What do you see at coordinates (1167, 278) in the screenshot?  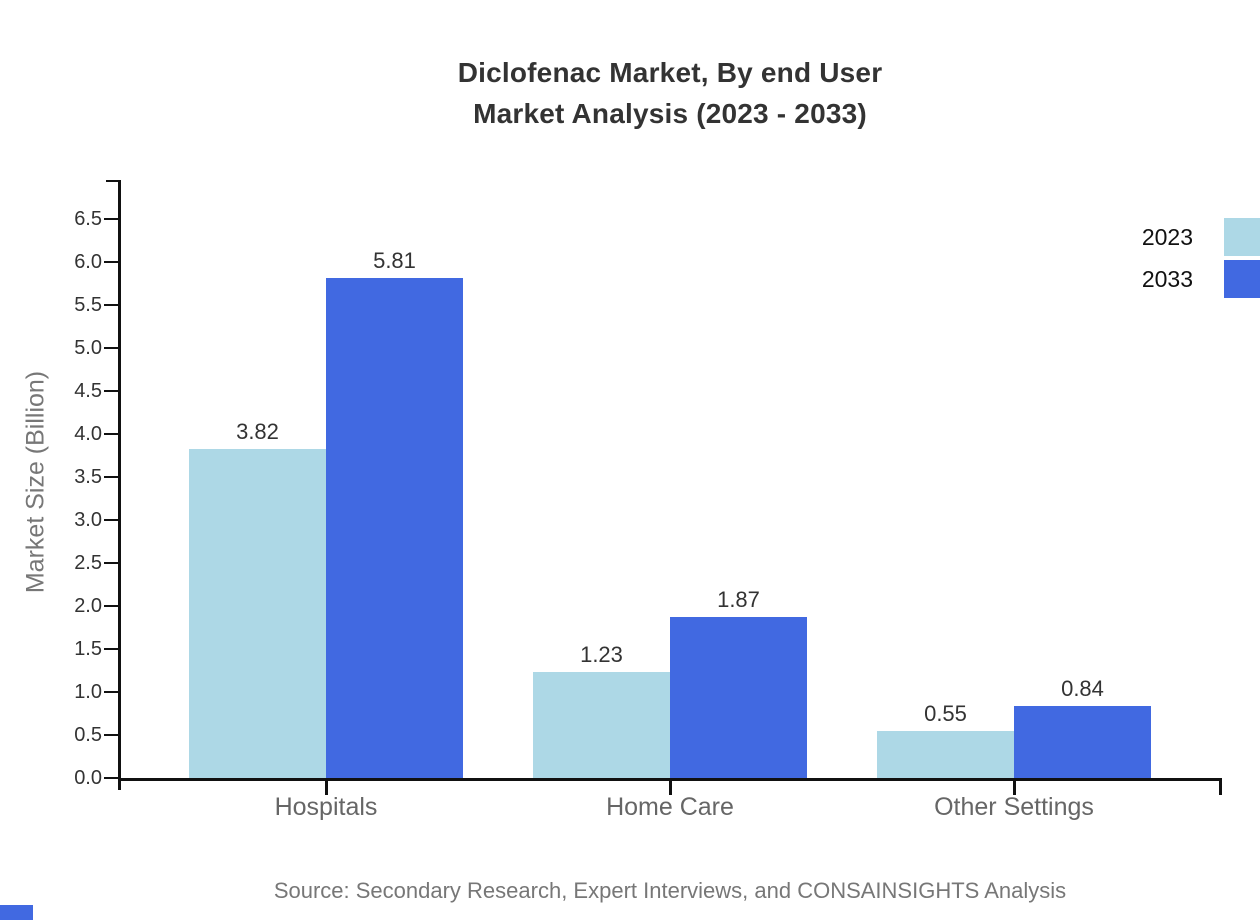 I see `legend-label-2033: 2033` at bounding box center [1167, 278].